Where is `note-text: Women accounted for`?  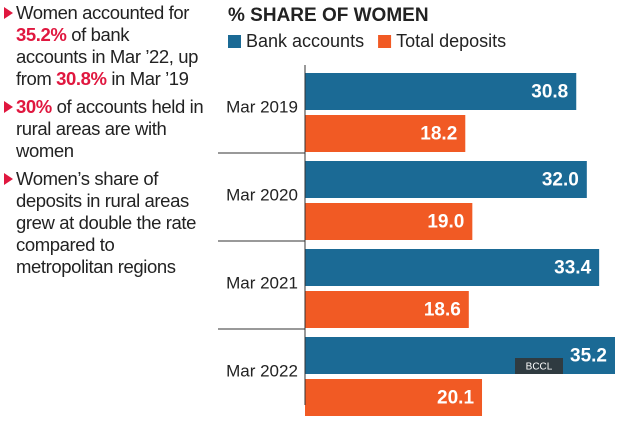
note-text: Women accounted for is located at coordinates (103, 12).